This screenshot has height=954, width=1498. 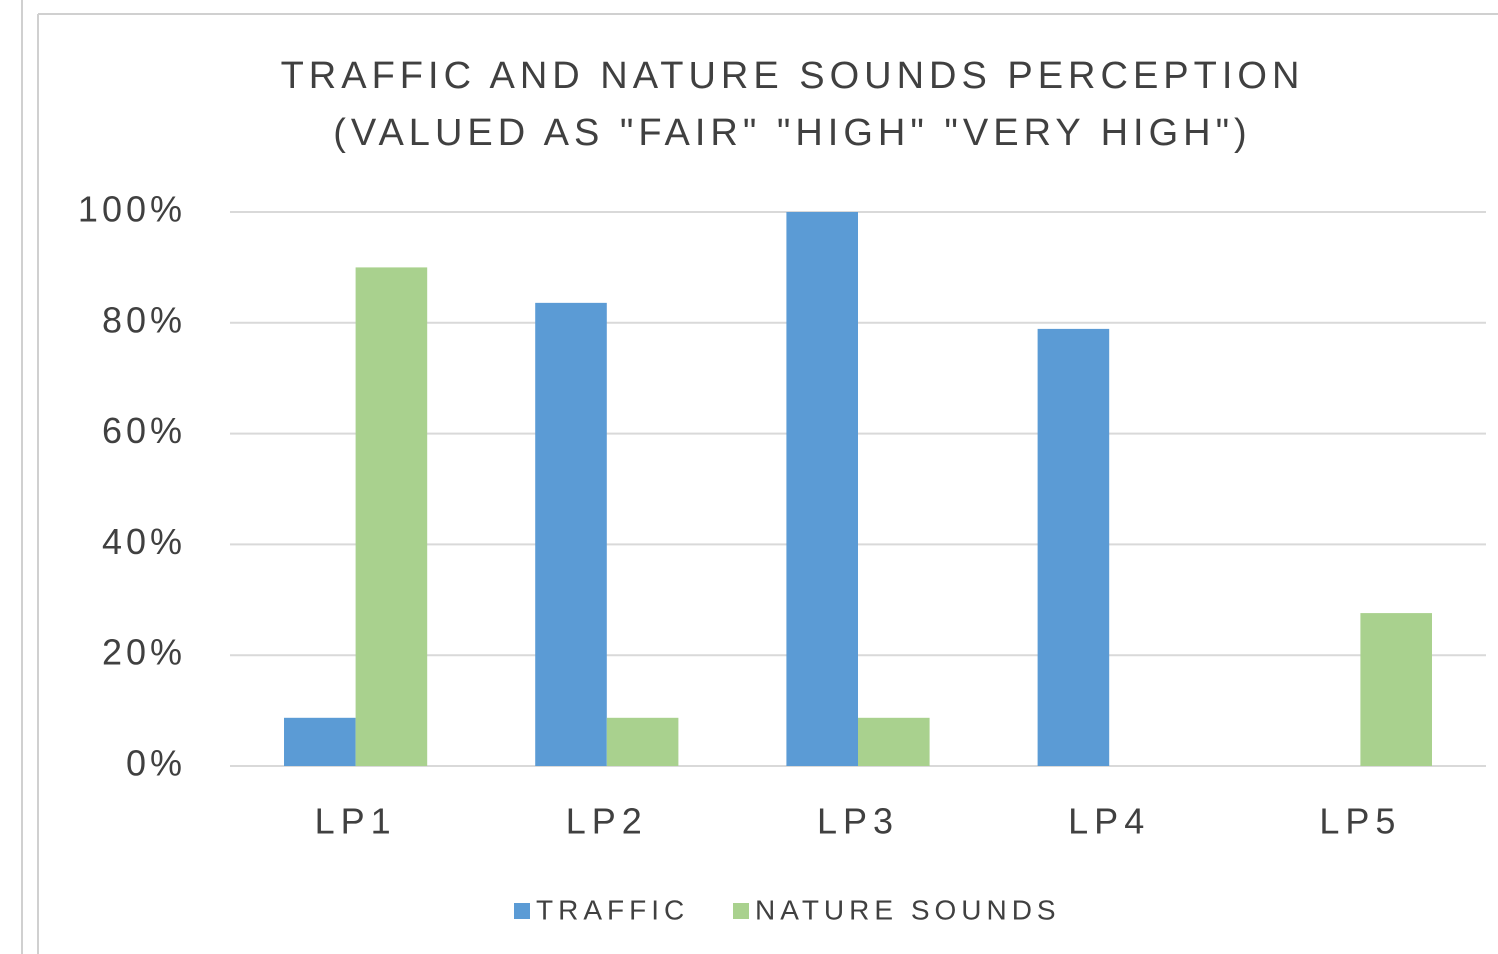 What do you see at coordinates (908, 909) in the screenshot?
I see `legend-label: NATURE SOUNDS` at bounding box center [908, 909].